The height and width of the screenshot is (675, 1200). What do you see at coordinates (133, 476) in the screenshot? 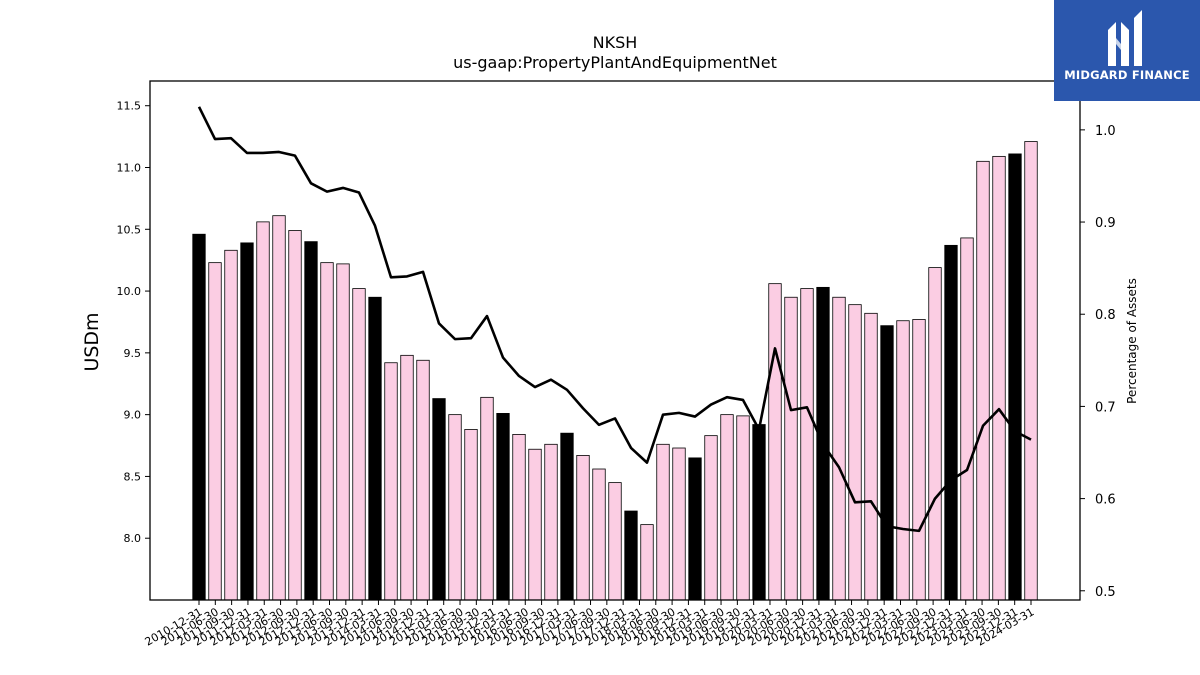
I see `y-tick-label: 8.5` at bounding box center [133, 476].